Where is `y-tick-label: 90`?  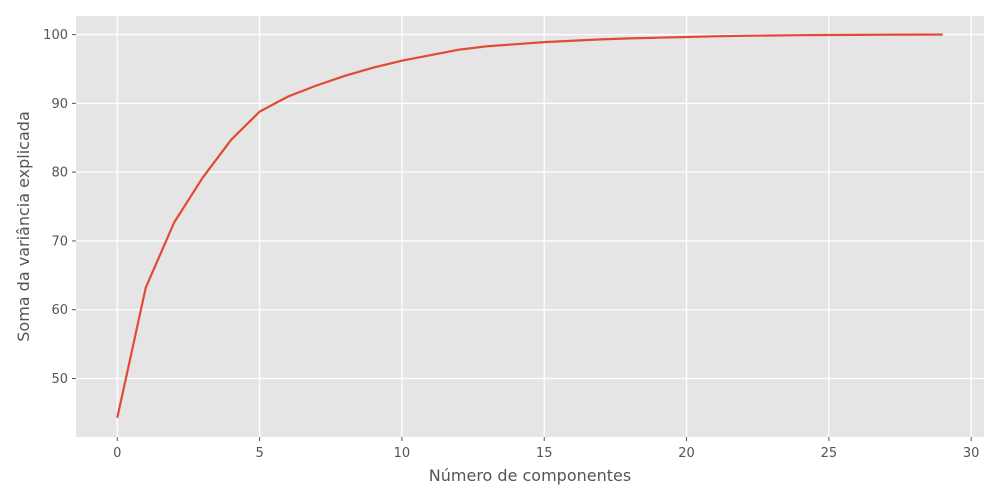 y-tick-label: 90 is located at coordinates (59, 104).